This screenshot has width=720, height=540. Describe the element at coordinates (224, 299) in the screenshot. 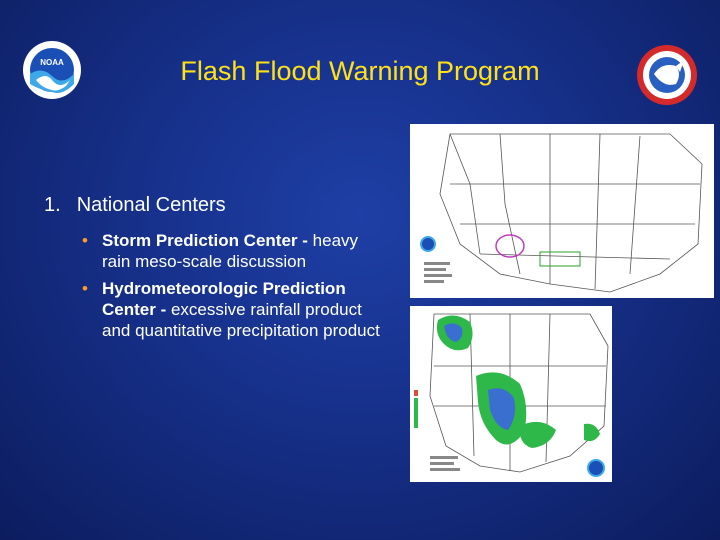

I see `bullet-lead: Hydrometeorologic Prediction Center -` at that location.